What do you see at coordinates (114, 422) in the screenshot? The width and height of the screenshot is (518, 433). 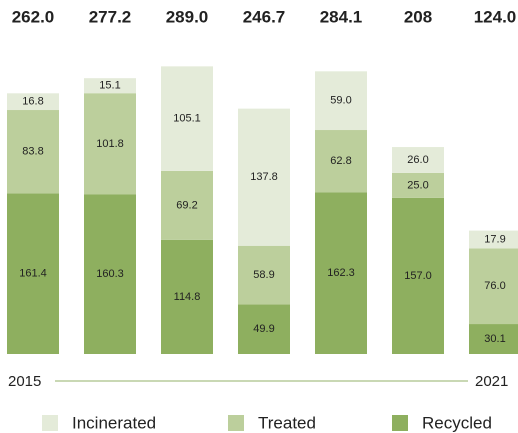 I see `legend-label: Incinerated` at bounding box center [114, 422].